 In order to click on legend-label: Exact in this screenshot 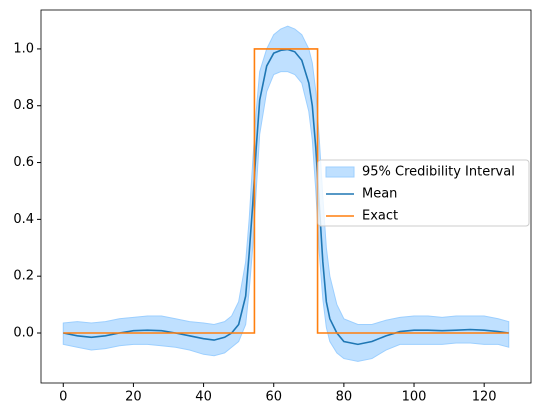, I will do `click(380, 216)`.